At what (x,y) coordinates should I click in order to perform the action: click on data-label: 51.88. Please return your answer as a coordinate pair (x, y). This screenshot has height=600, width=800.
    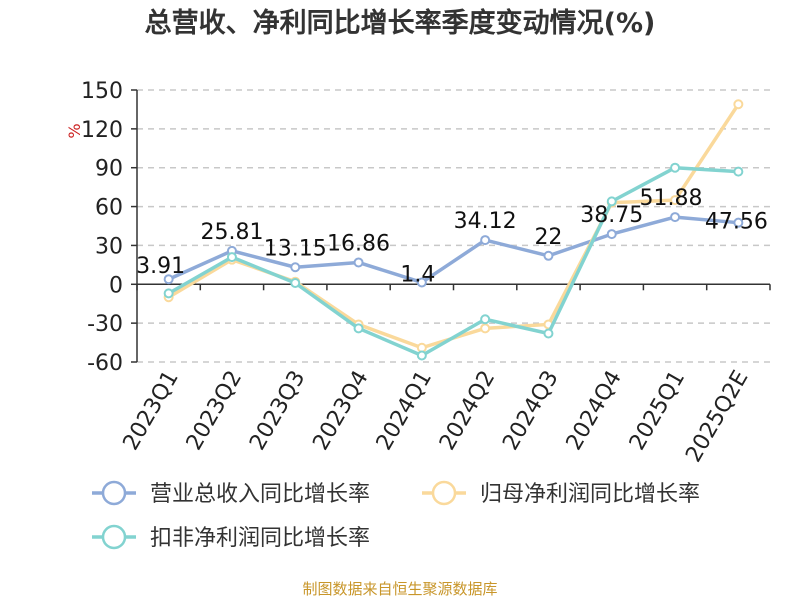
    Looking at the image, I should click on (671, 198).